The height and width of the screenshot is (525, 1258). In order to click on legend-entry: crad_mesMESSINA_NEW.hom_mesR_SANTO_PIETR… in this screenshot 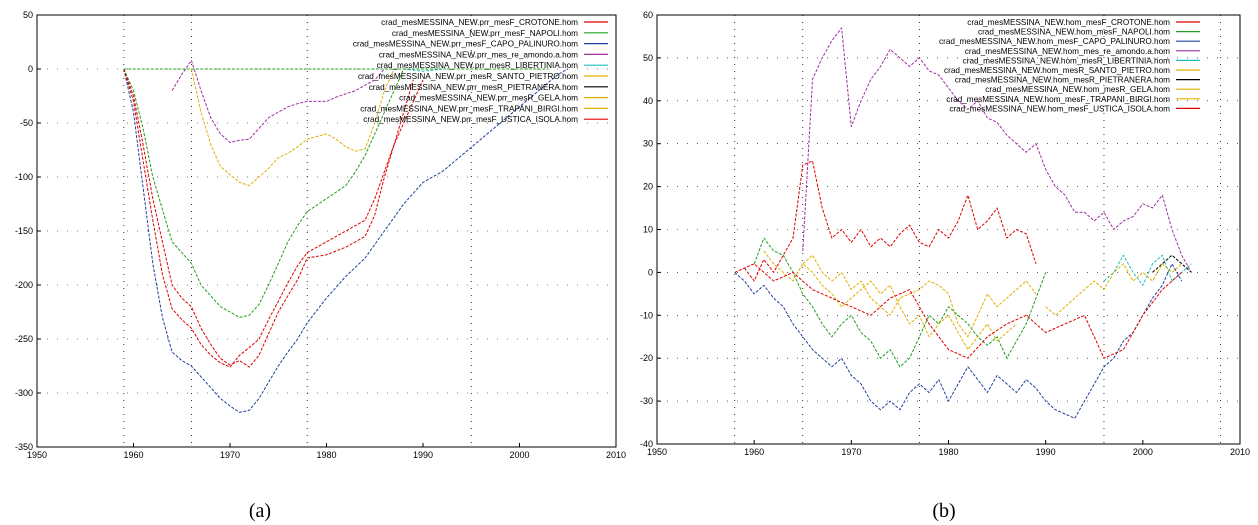, I will do `click(1057, 70)`.